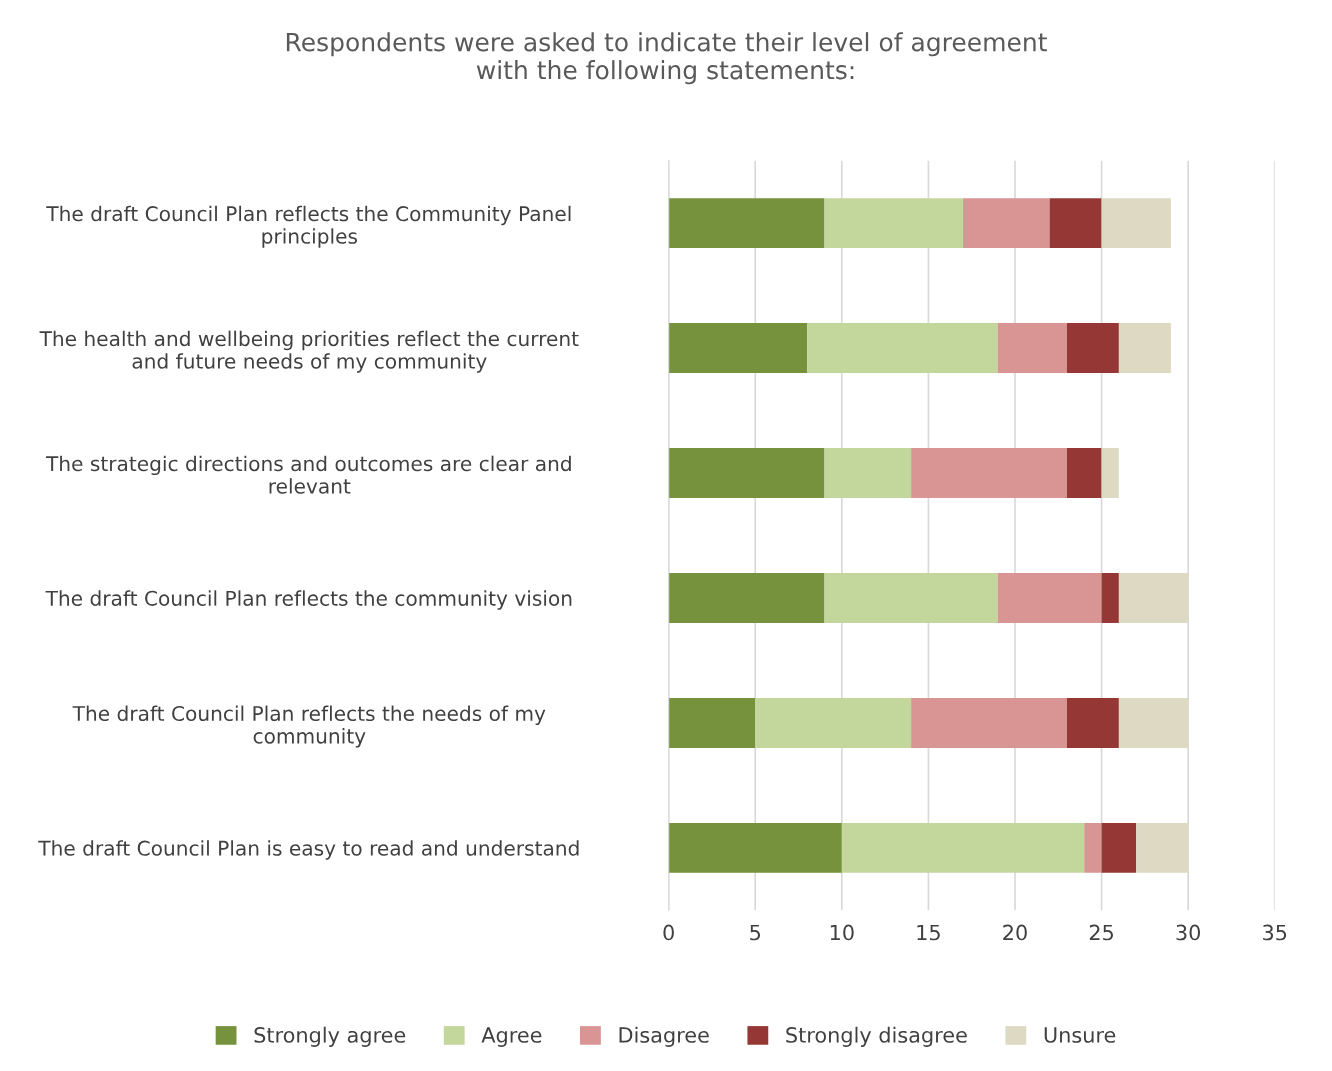 Image resolution: width=1332 pixels, height=1071 pixels. I want to click on x-tick-label: 35, so click(1275, 932).